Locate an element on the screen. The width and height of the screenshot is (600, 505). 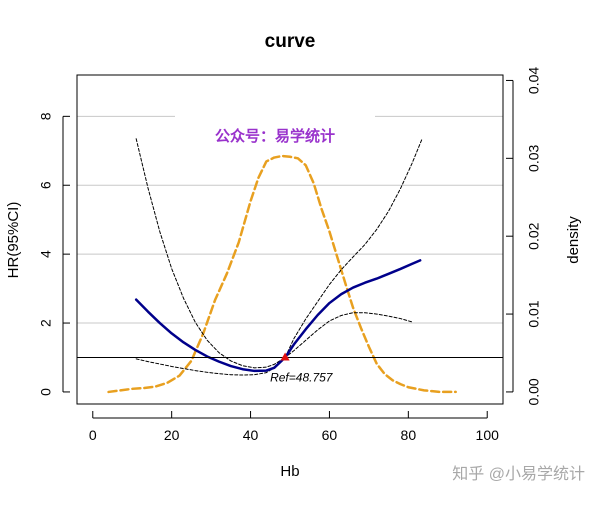
reference-label: Ref=48.757 is located at coordinates (302, 377).